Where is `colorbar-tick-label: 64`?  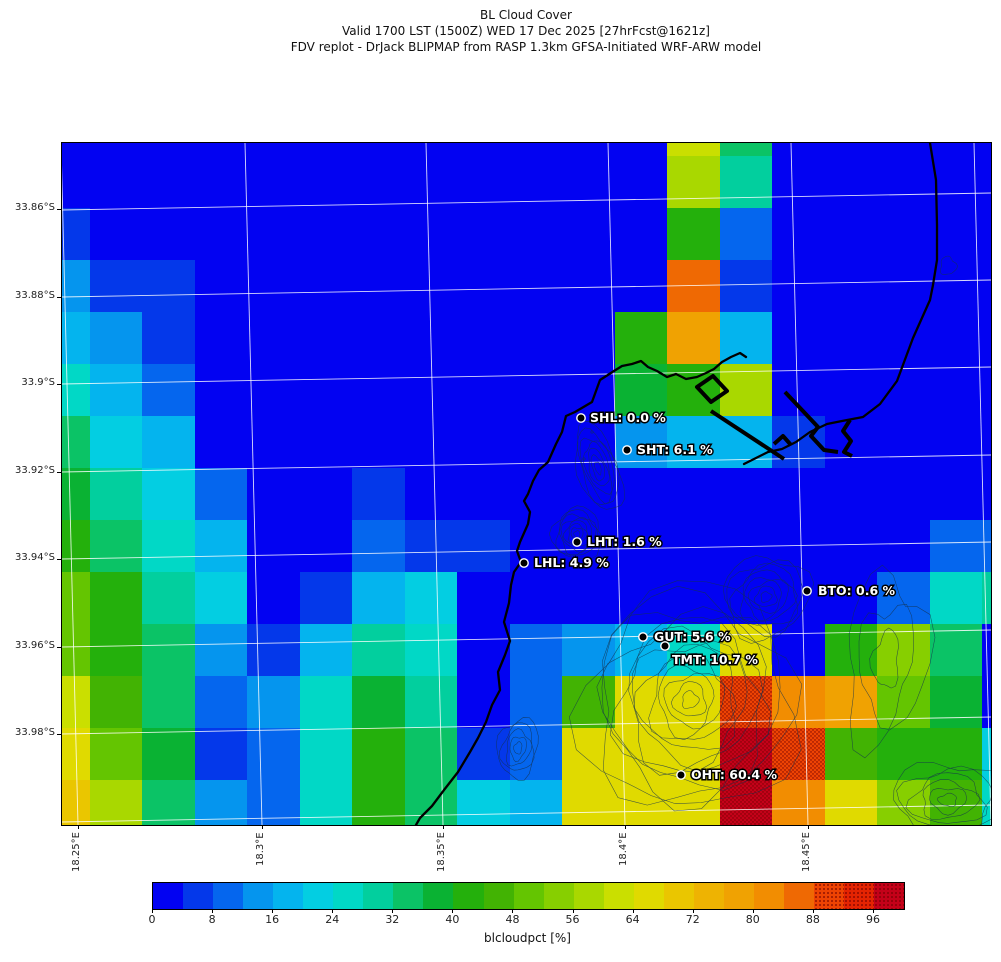 colorbar-tick-label: 64 is located at coordinates (632, 919).